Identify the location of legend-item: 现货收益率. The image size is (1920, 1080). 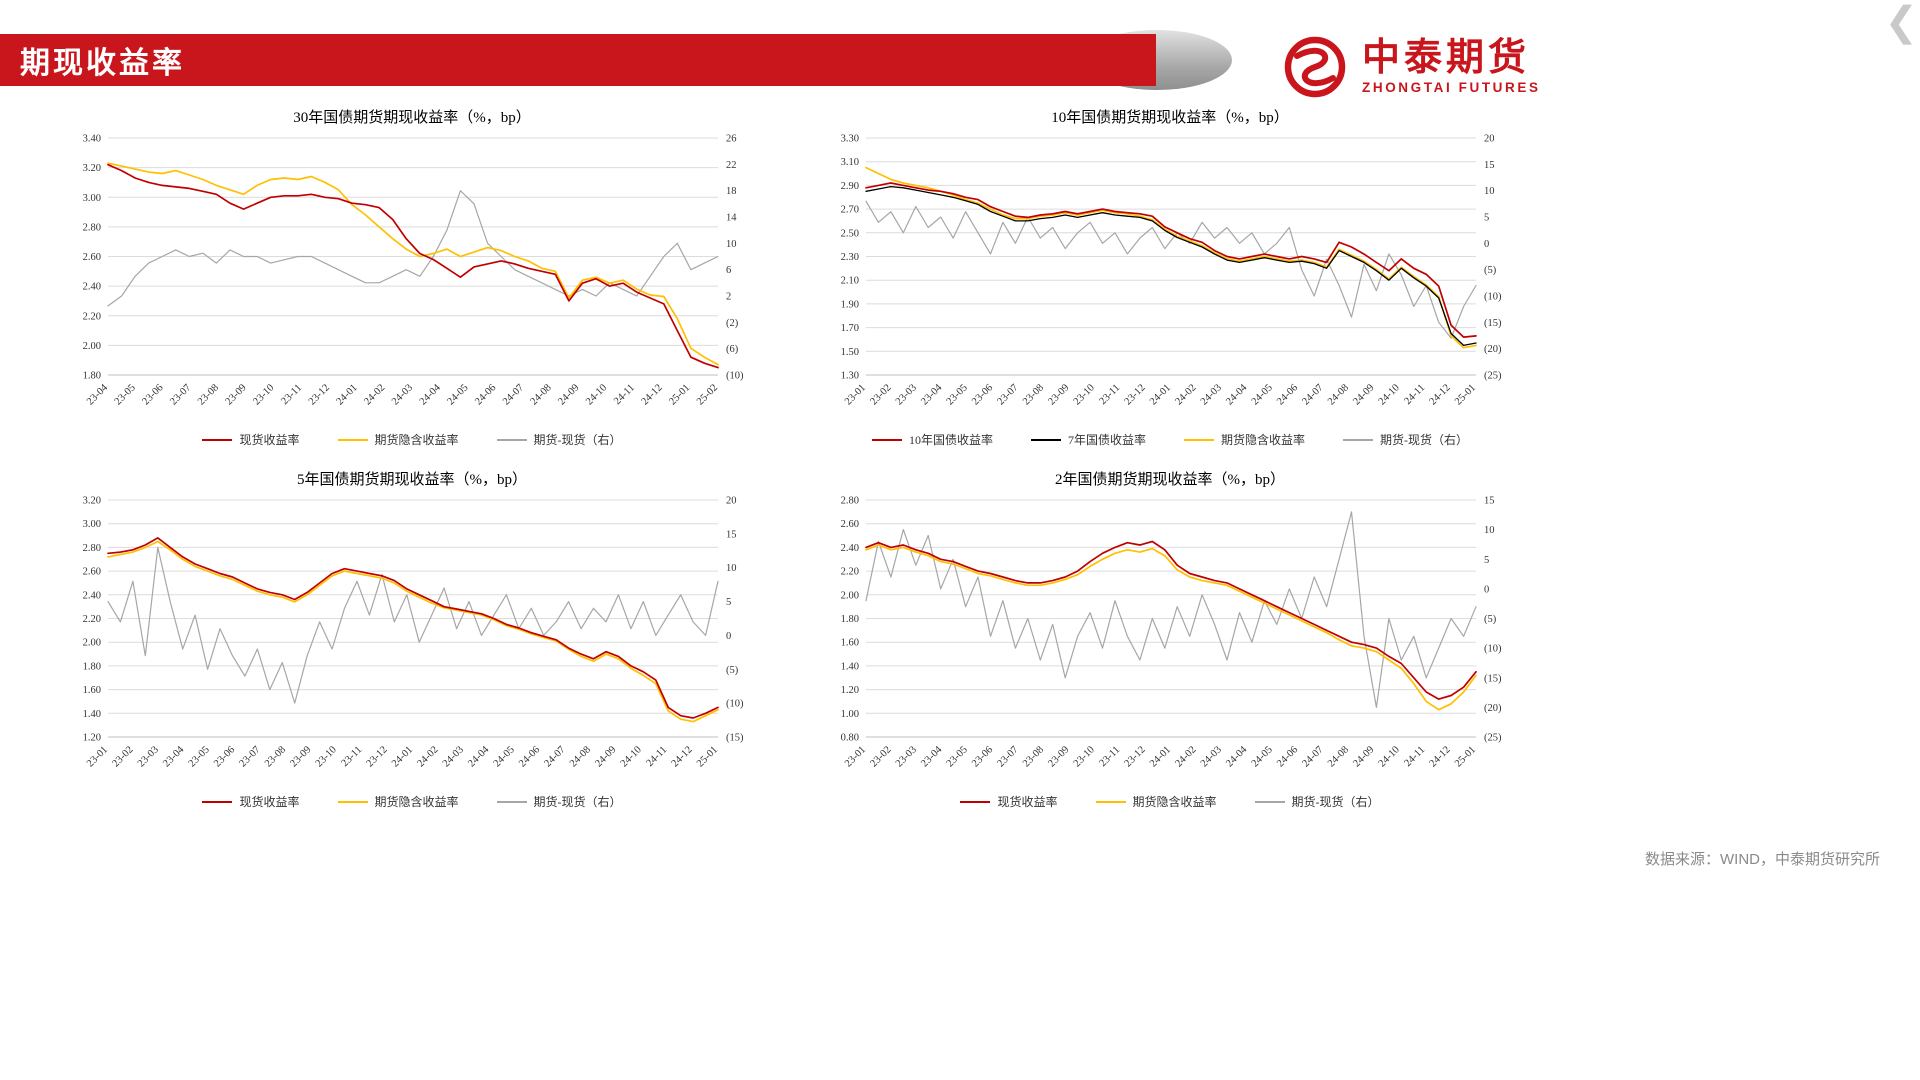
(251, 439).